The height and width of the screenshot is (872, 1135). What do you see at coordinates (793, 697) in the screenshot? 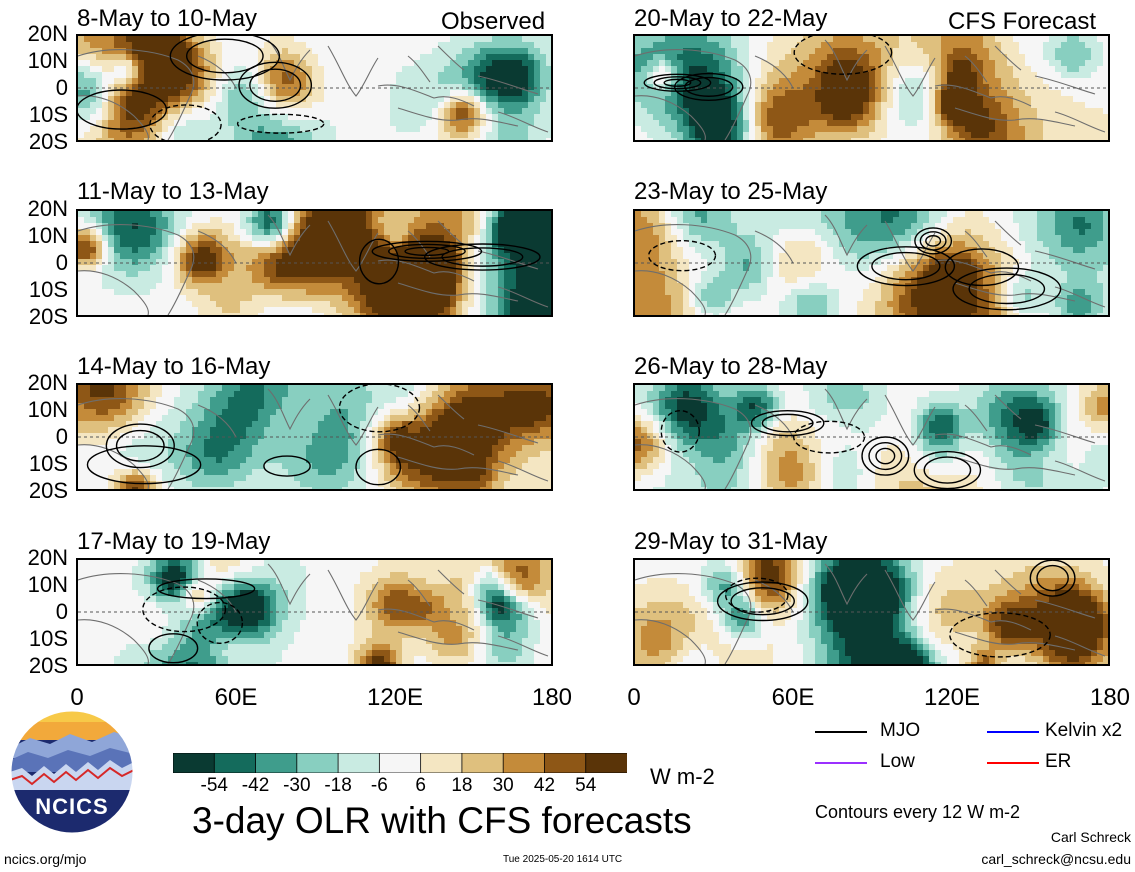
I see `lon-label-60e-right: 60E` at bounding box center [793, 697].